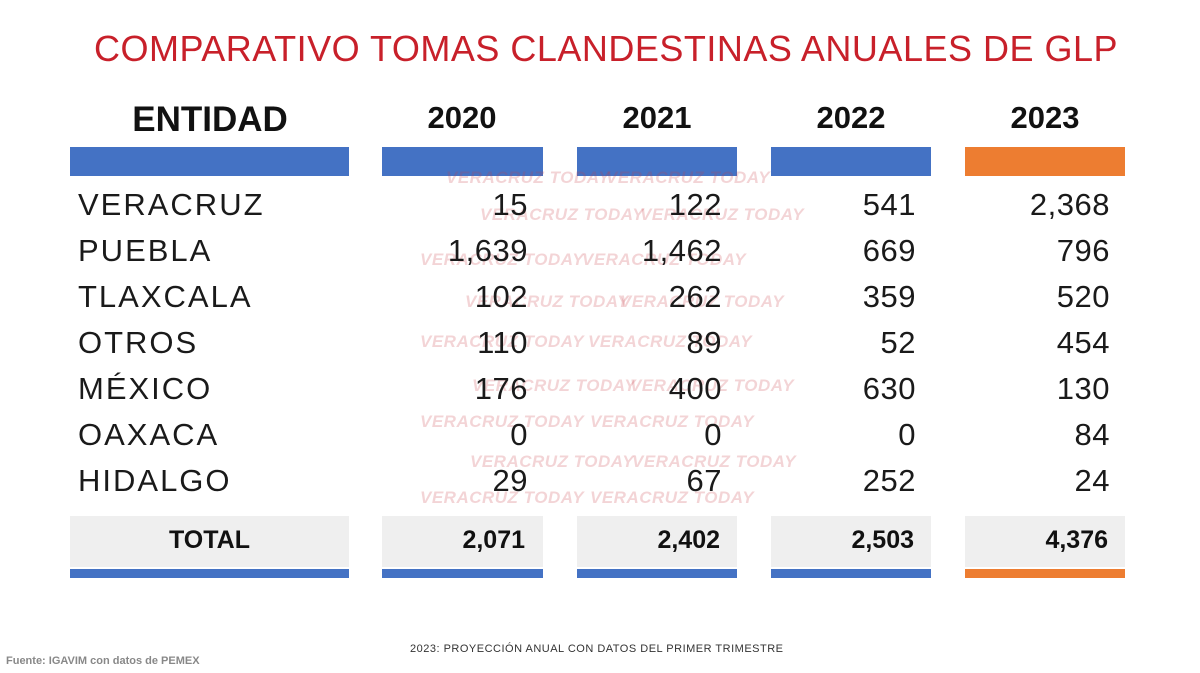 Image resolution: width=1200 pixels, height=673 pixels. I want to click on header-bar-2022, so click(851, 161).